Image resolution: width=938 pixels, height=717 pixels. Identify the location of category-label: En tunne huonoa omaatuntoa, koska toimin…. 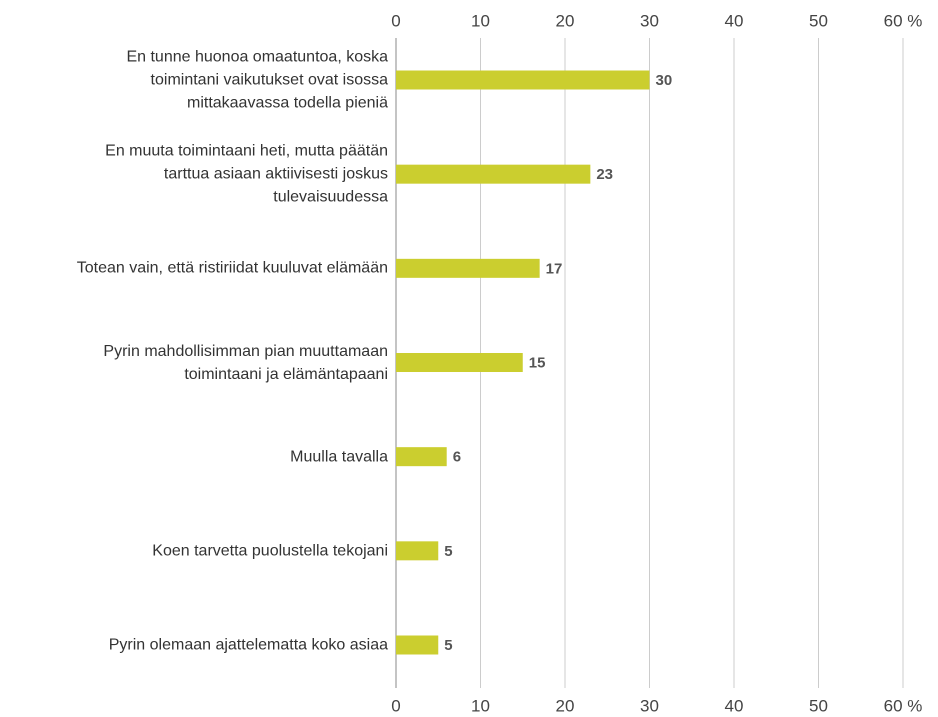
(257, 80).